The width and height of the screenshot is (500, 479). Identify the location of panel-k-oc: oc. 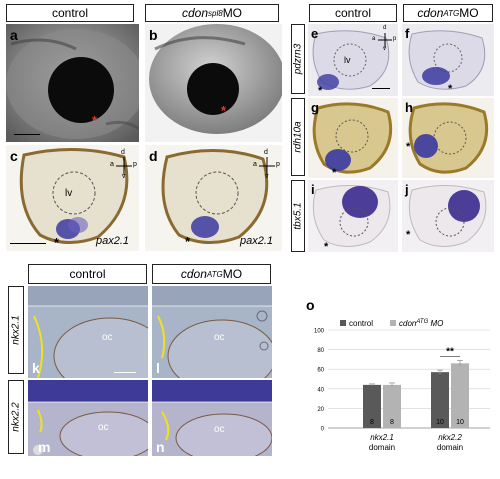
(107, 337).